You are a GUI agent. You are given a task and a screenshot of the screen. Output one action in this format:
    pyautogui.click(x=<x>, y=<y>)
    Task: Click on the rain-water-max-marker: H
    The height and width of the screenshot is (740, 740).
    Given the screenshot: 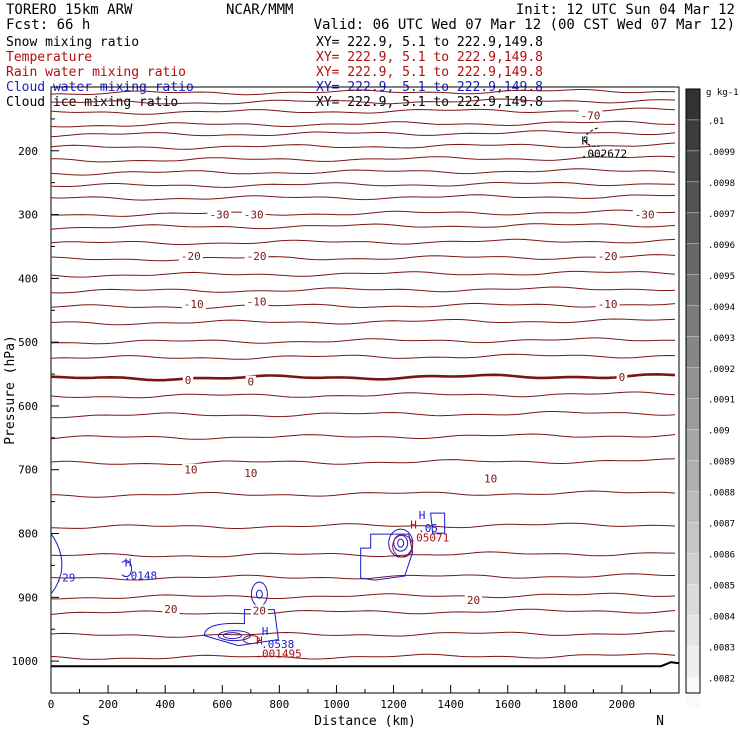 What is the action you would take?
    pyautogui.click(x=259, y=640)
    